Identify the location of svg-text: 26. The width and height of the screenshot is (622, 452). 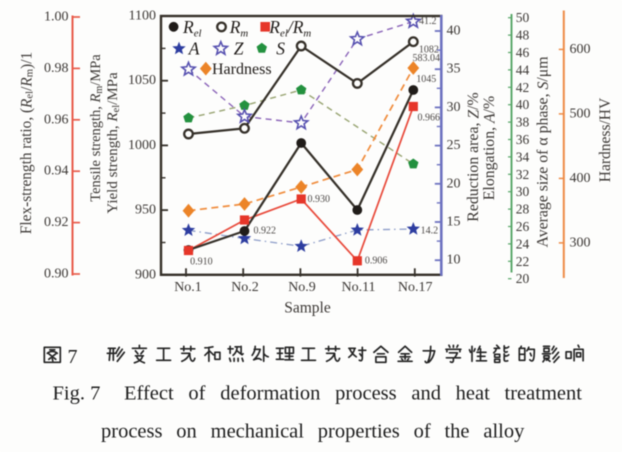
(523, 226).